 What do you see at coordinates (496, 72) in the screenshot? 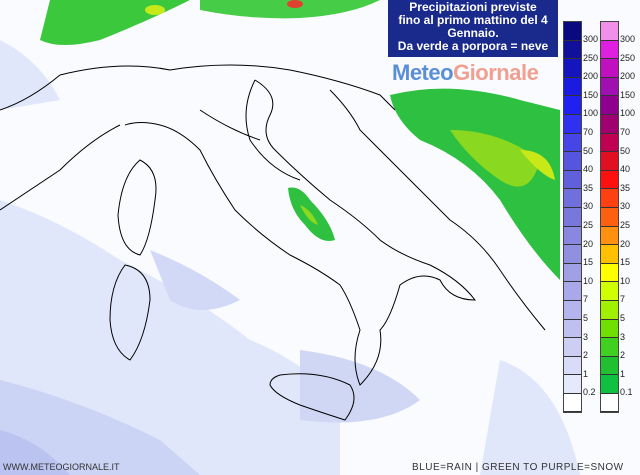
I see `logo-part: Giornale` at bounding box center [496, 72].